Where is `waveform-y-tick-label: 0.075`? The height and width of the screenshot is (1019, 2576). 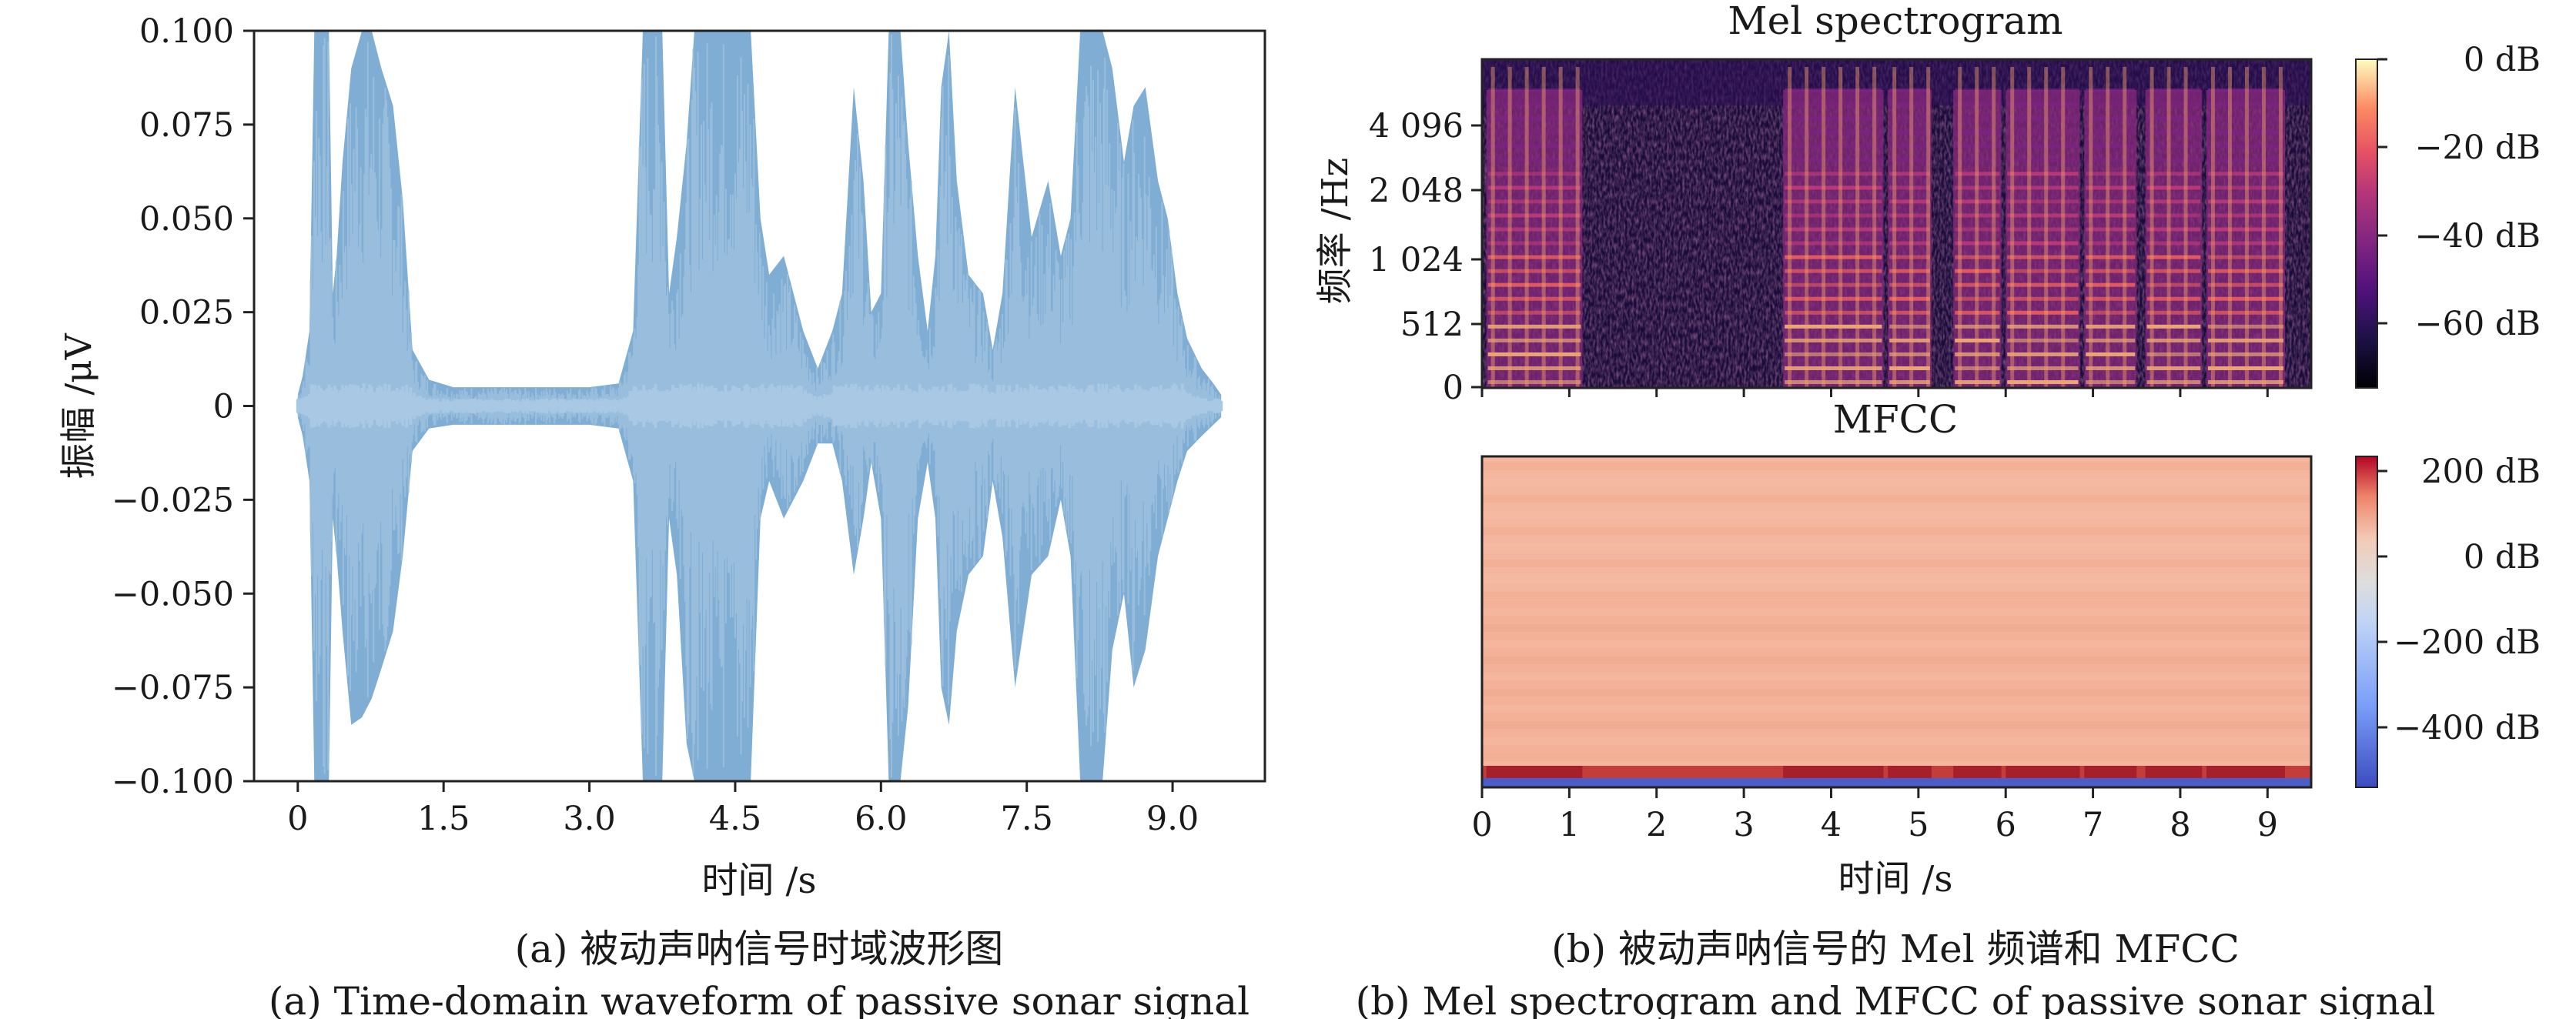
waveform-y-tick-label: 0.075 is located at coordinates (187, 125).